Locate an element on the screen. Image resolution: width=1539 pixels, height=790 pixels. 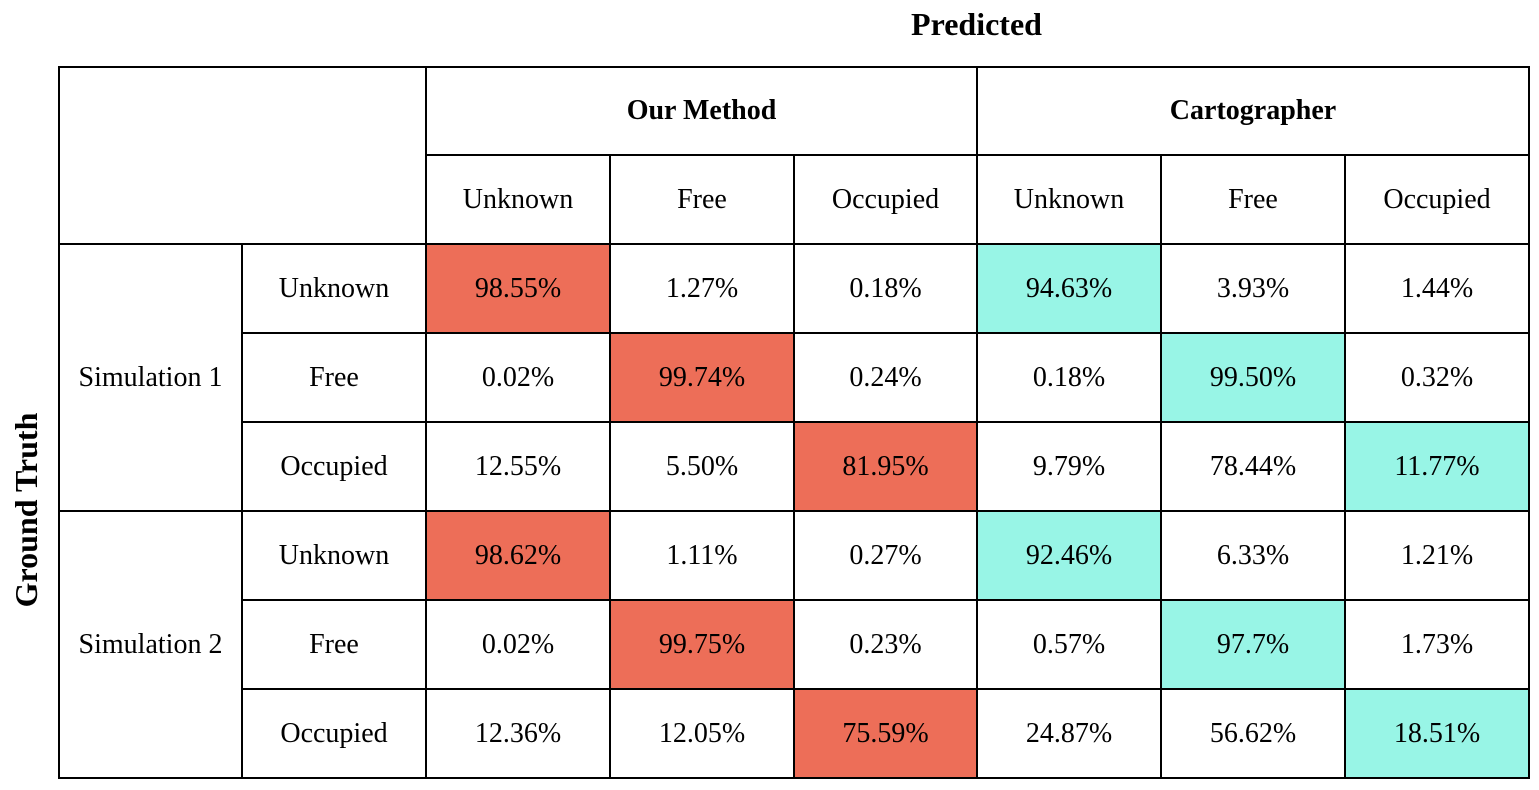
value-cell: 1.27% is located at coordinates (702, 288).